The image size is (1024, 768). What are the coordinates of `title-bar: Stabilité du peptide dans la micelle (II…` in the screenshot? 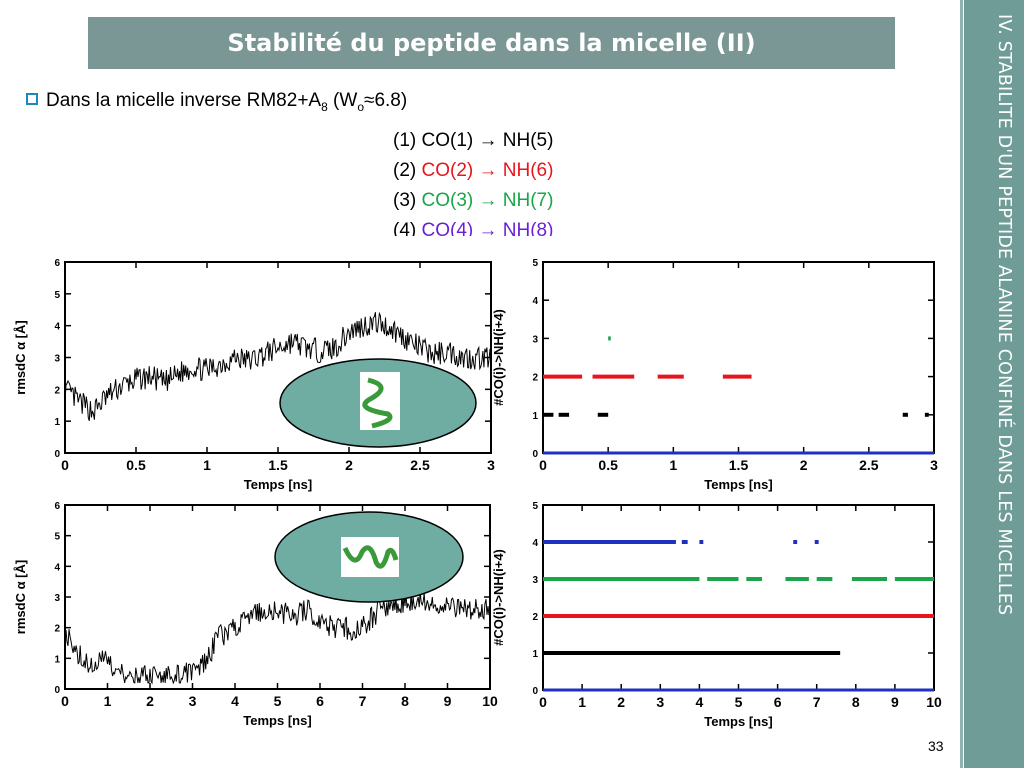 It's located at (491, 43).